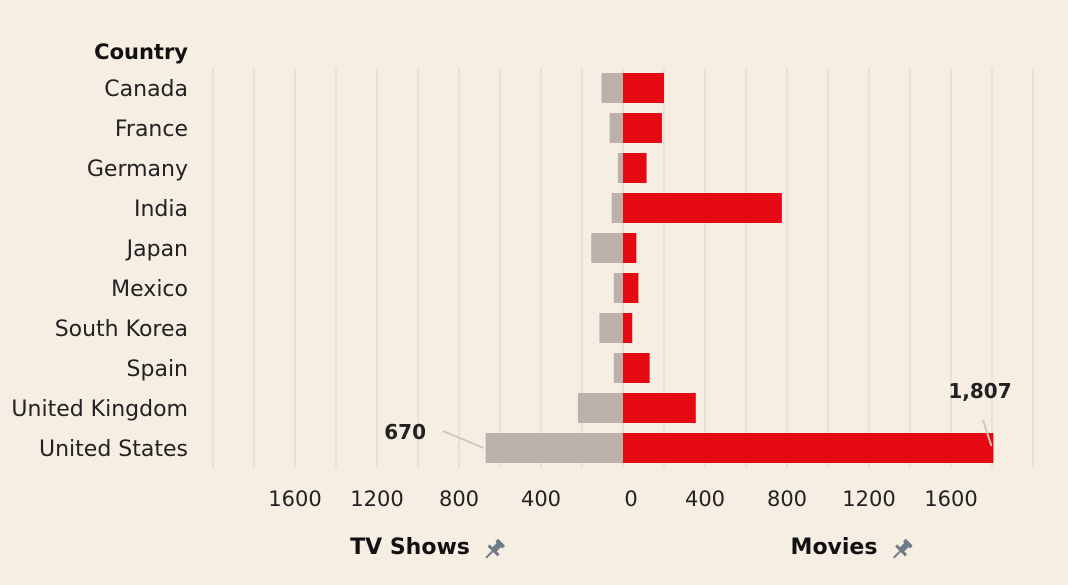  Describe the element at coordinates (698, 414) in the screenshot. I see `annotations: 670 1,807` at that location.